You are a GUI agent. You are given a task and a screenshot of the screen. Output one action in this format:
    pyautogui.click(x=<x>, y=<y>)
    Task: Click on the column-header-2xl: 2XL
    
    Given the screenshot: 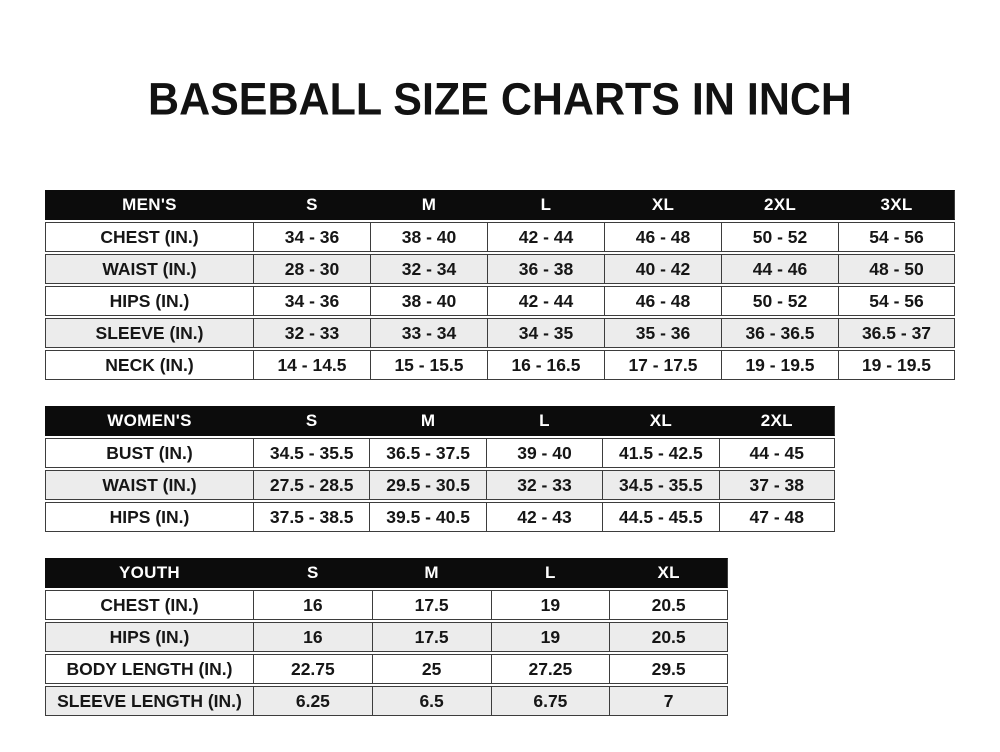 What is the action you would take?
    pyautogui.click(x=776, y=421)
    